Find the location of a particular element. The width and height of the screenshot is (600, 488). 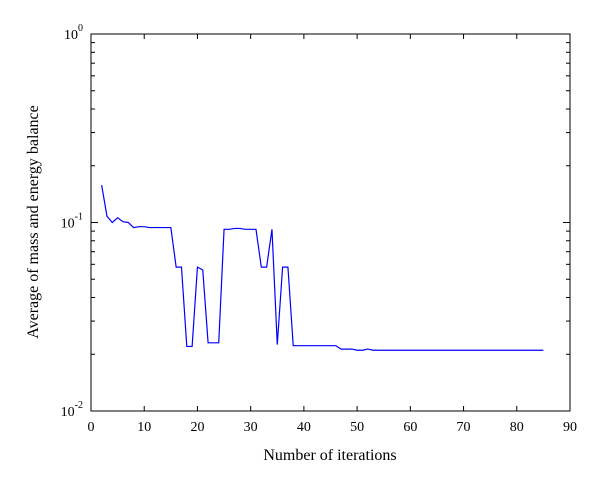

y-tick-label: 10⁰ is located at coordinates (73, 33).